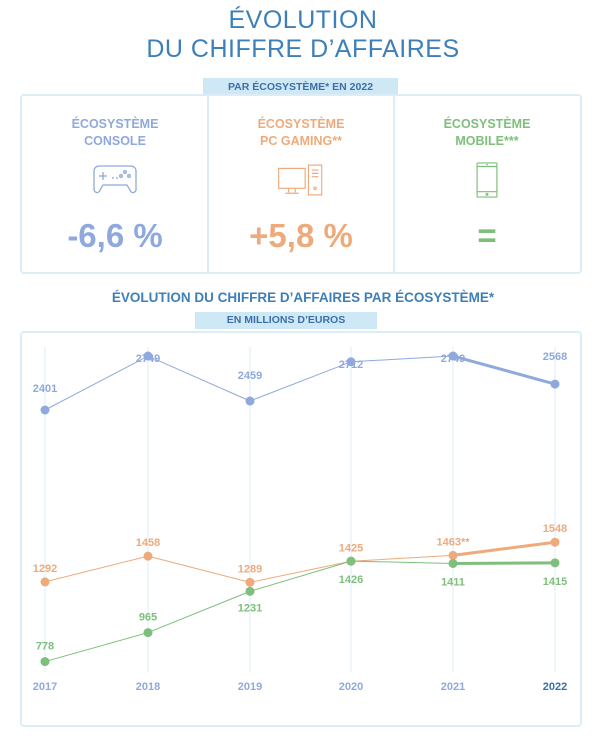  I want to click on data-label: 1411, so click(453, 582).